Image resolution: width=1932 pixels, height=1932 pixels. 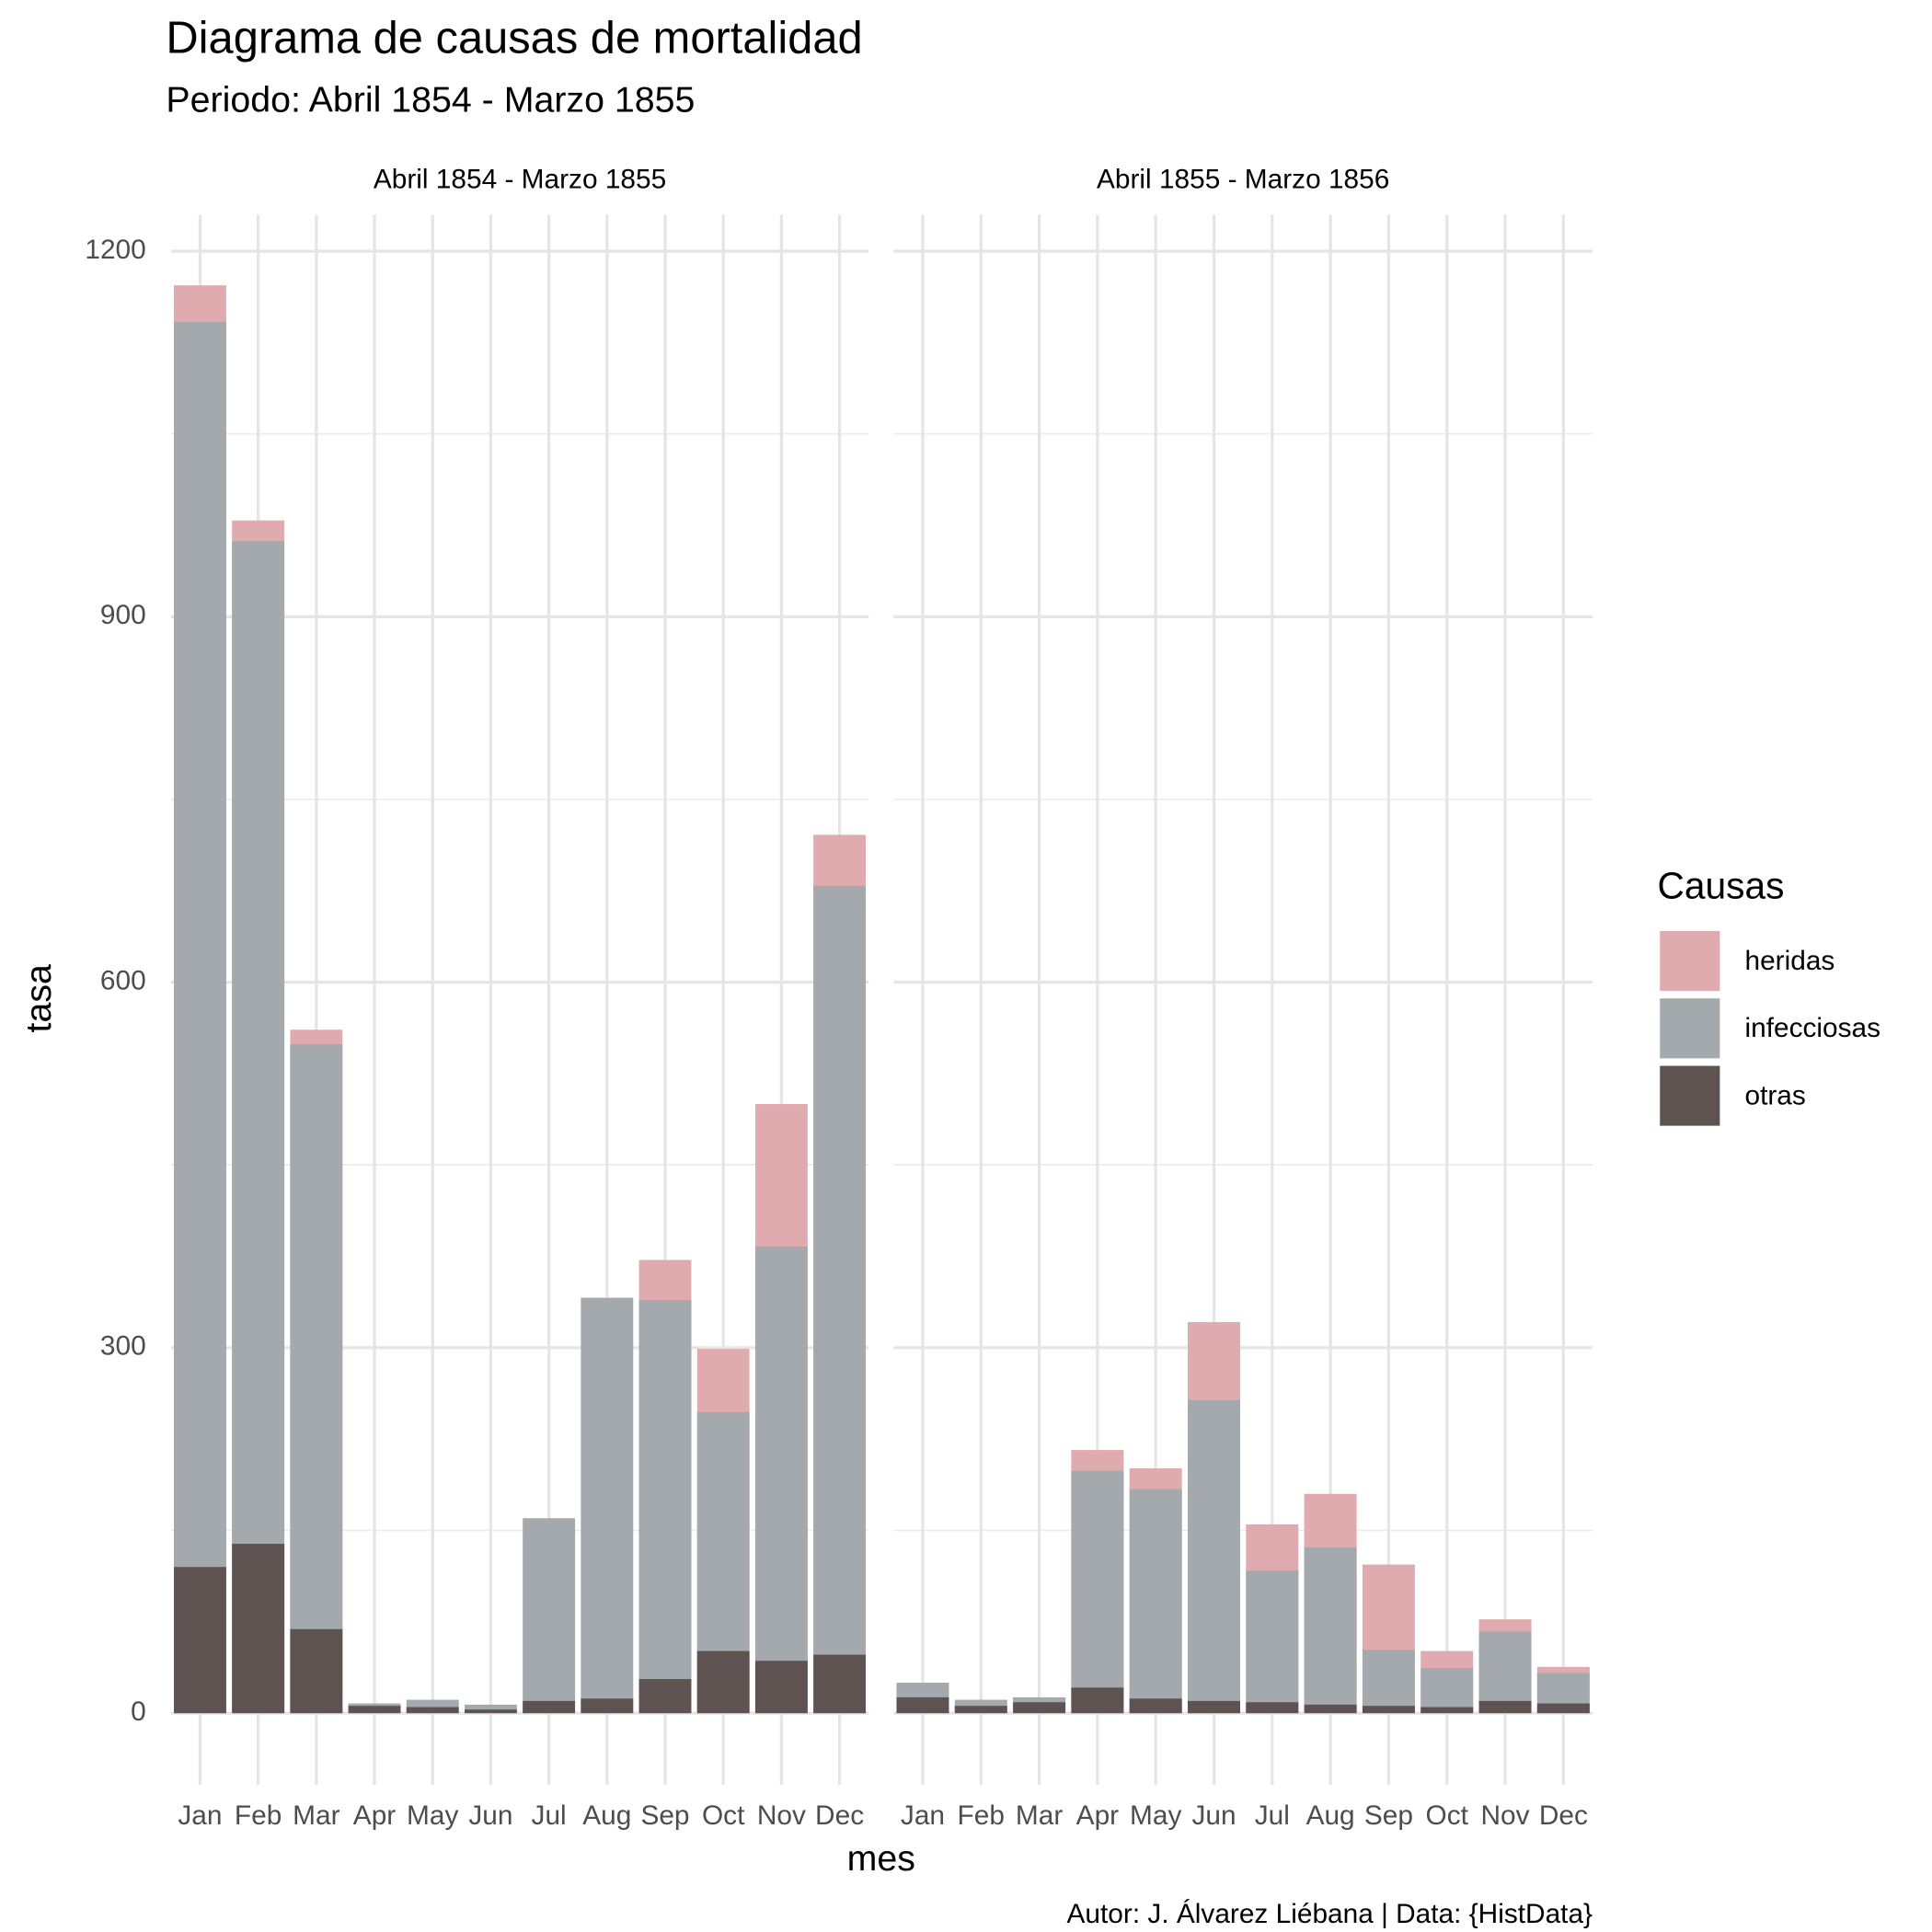 I want to click on legend-label: heridas, so click(x=1790, y=961).